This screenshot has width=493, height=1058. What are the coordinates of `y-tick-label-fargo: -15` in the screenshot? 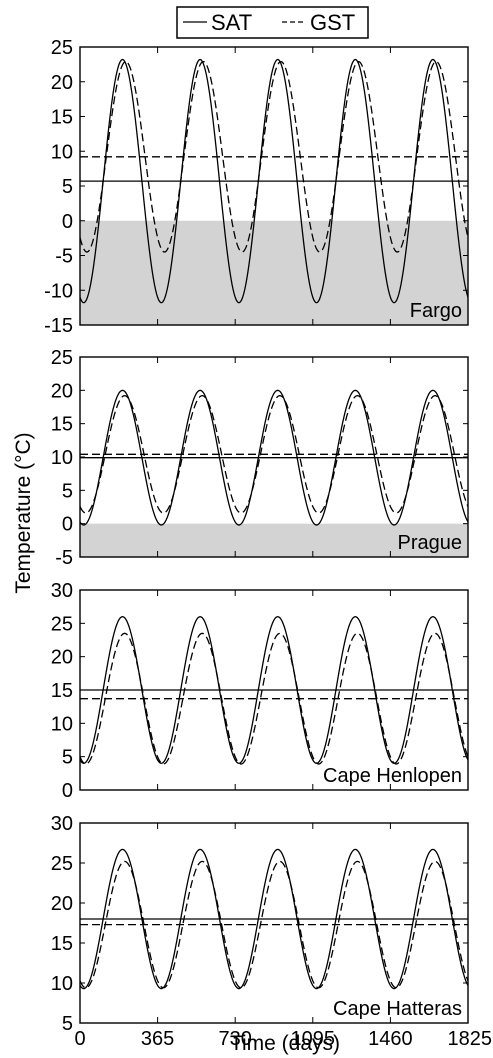 It's located at (58, 326).